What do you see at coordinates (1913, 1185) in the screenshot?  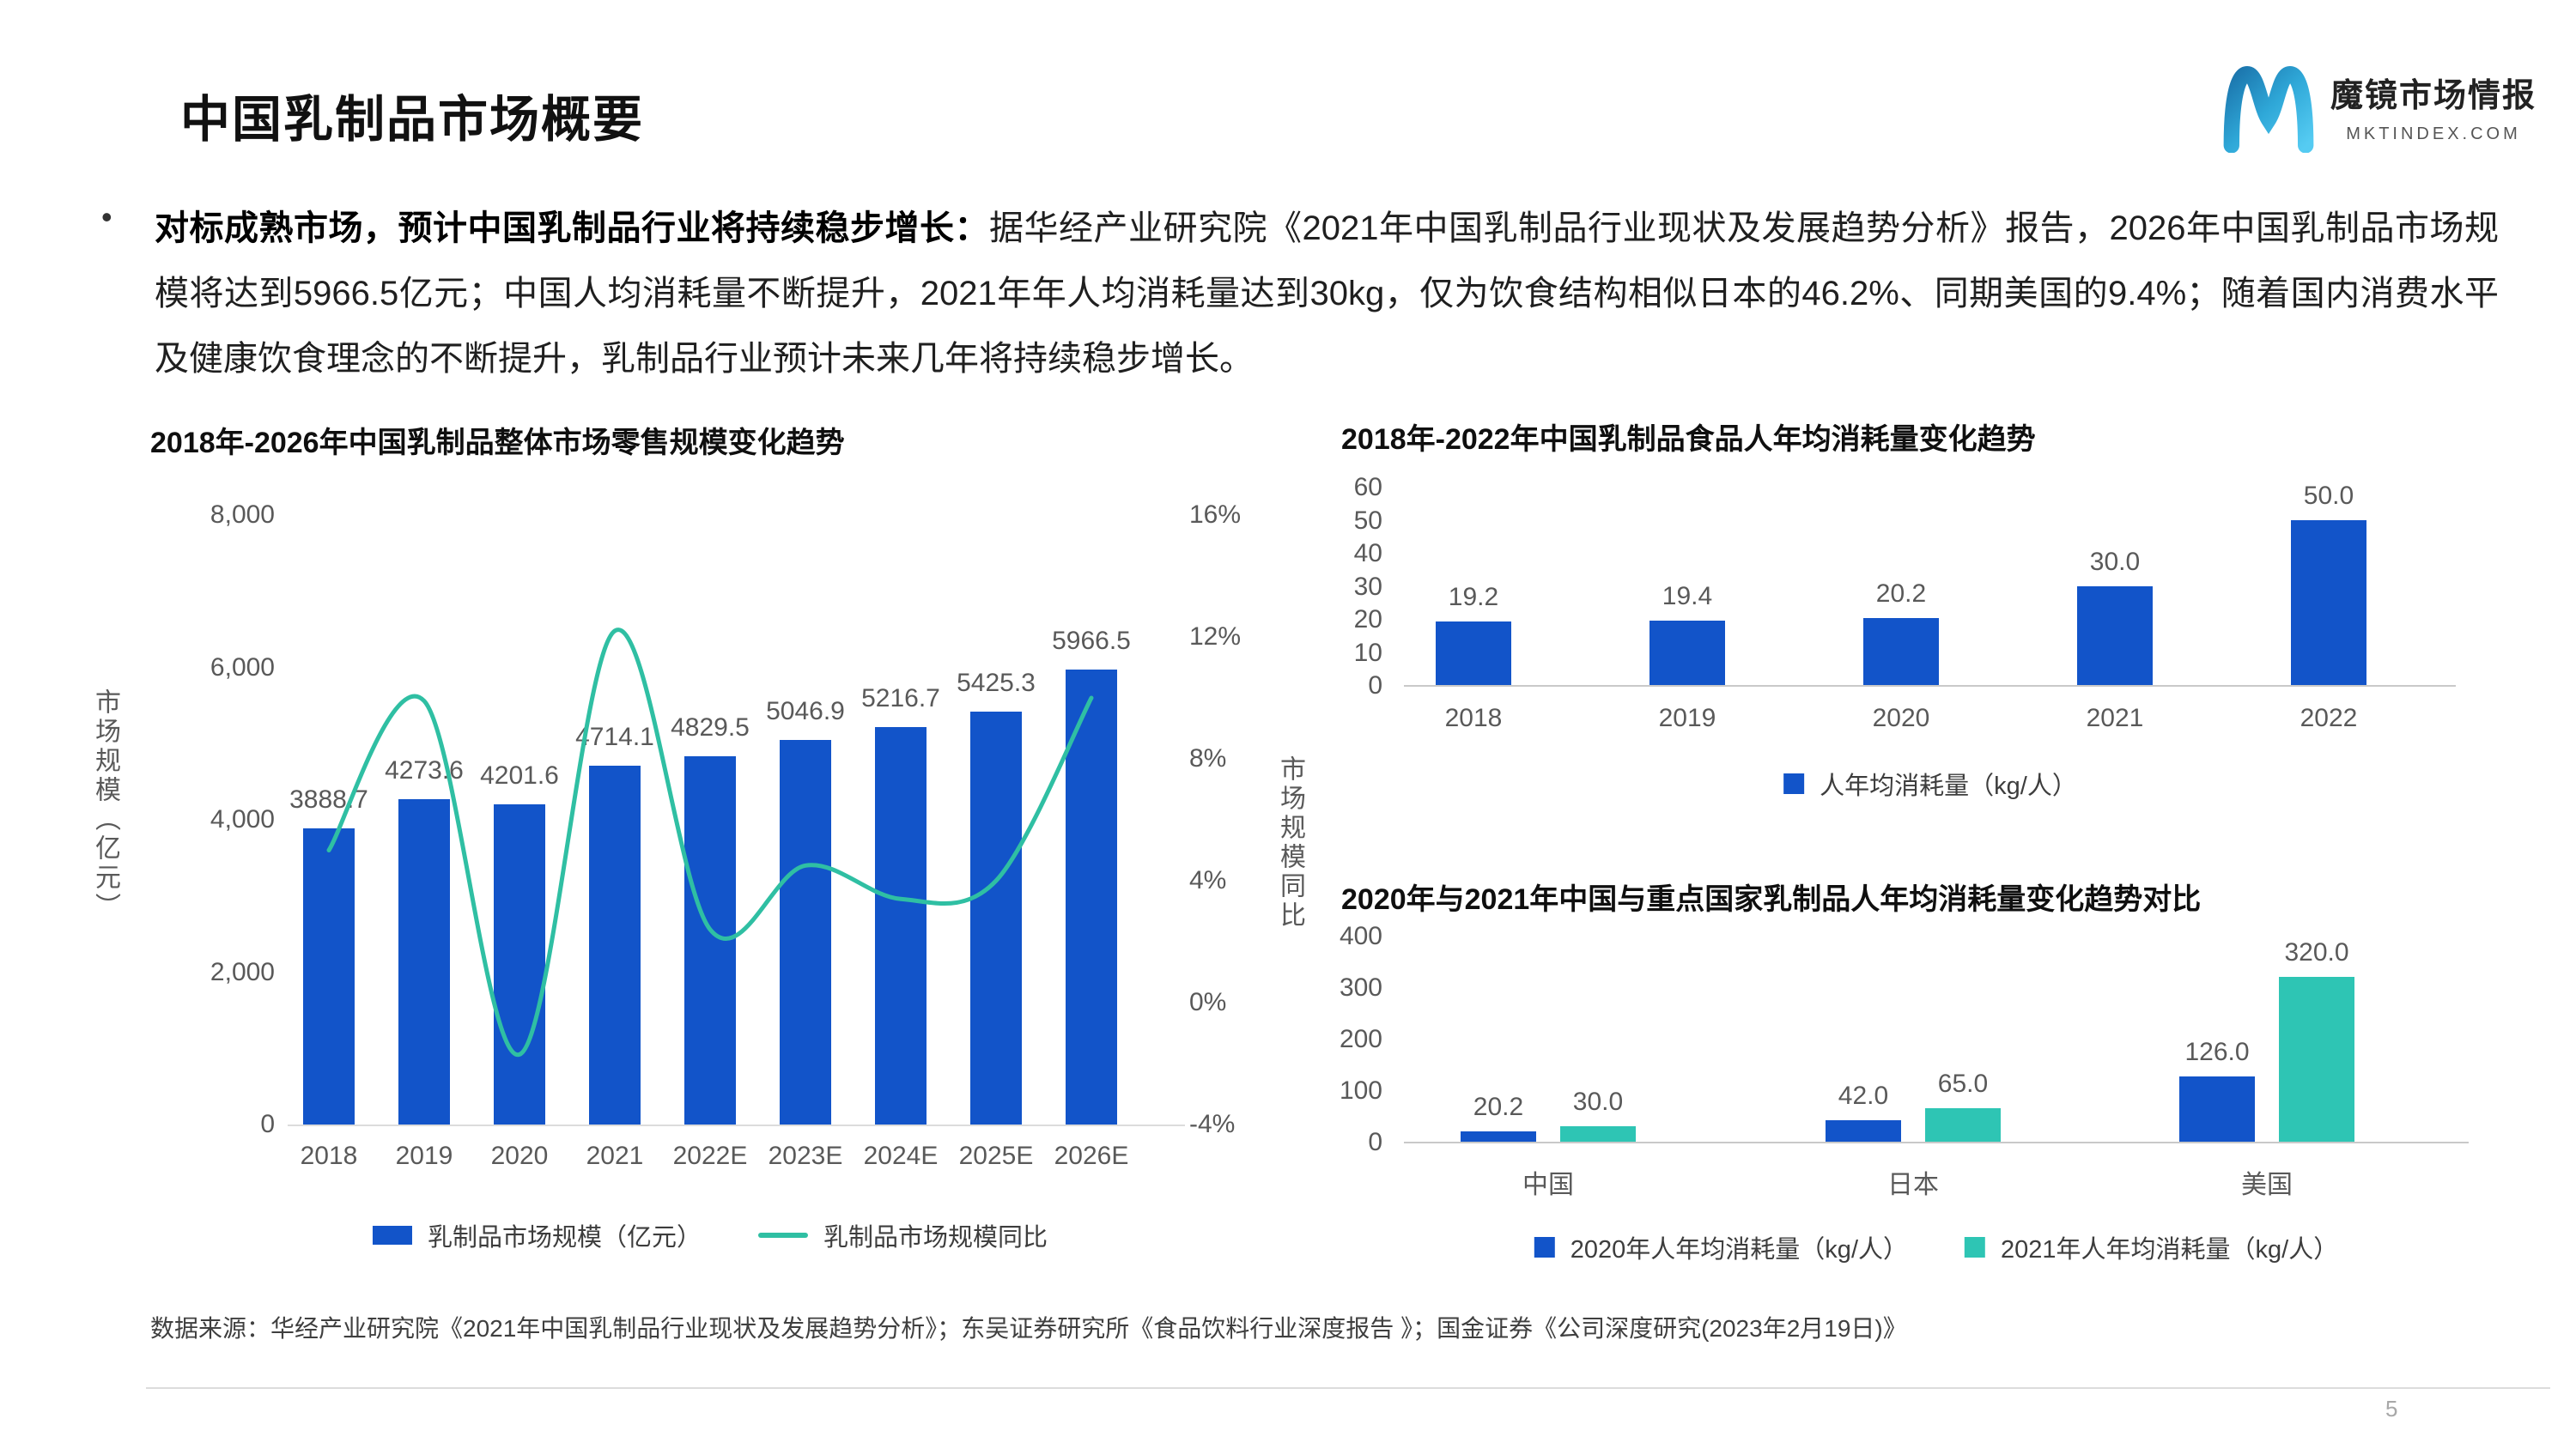 I see `x-axis-tick: 日本` at bounding box center [1913, 1185].